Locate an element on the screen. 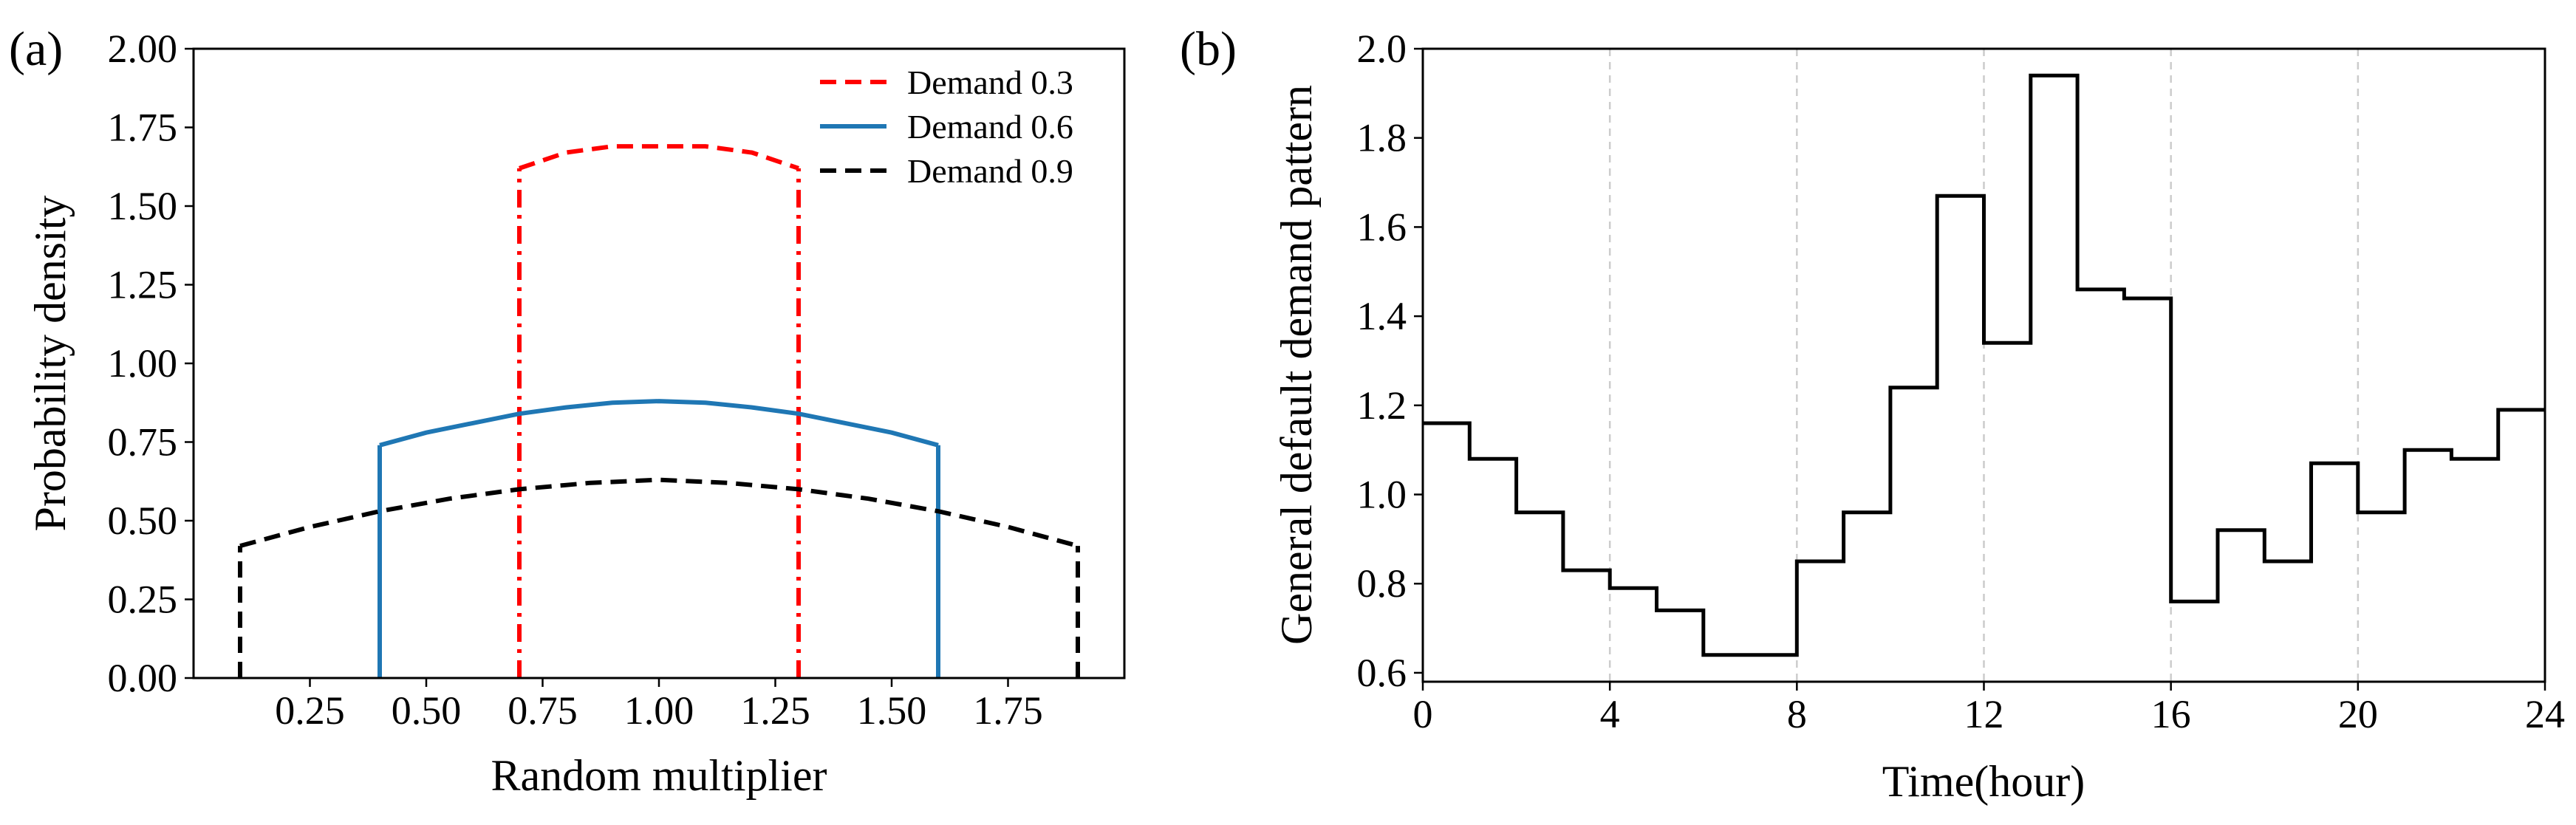 This screenshot has height=825, width=2576. panel-a-label: (a) is located at coordinates (36, 49).